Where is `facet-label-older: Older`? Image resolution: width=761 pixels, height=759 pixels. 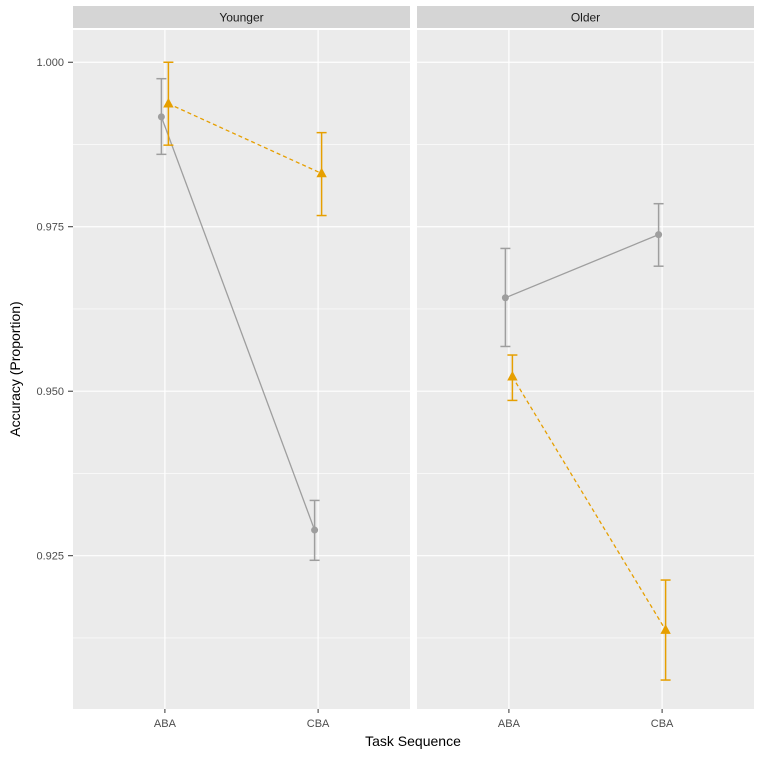 facet-label-older: Older is located at coordinates (585, 18).